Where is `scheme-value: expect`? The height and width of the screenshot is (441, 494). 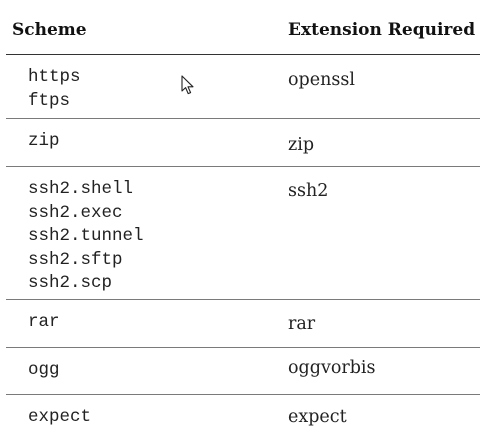 scheme-value: expect is located at coordinates (60, 417).